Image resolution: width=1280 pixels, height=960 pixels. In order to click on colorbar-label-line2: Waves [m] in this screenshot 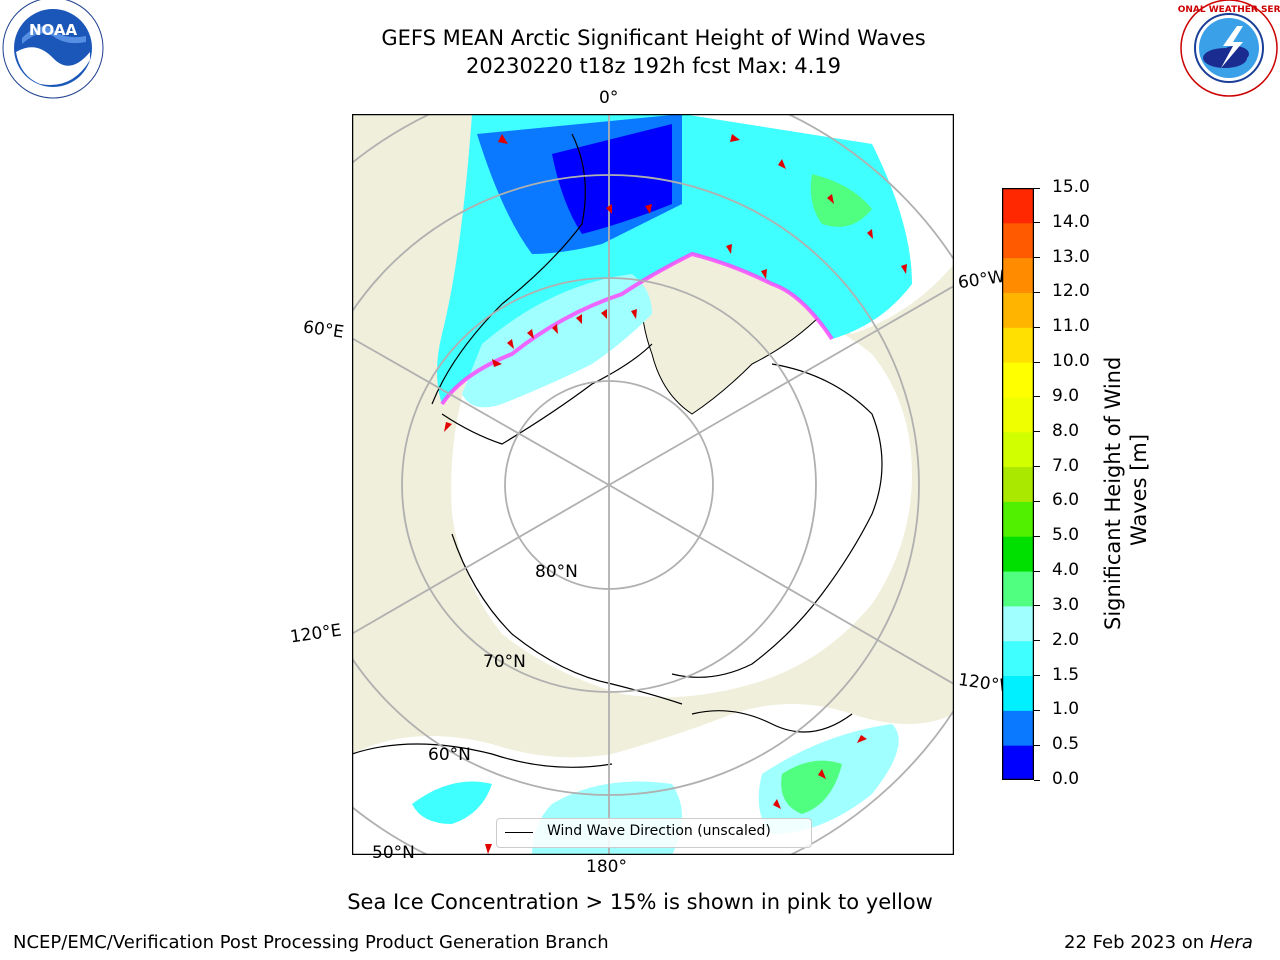, I will do `click(1139, 490)`.